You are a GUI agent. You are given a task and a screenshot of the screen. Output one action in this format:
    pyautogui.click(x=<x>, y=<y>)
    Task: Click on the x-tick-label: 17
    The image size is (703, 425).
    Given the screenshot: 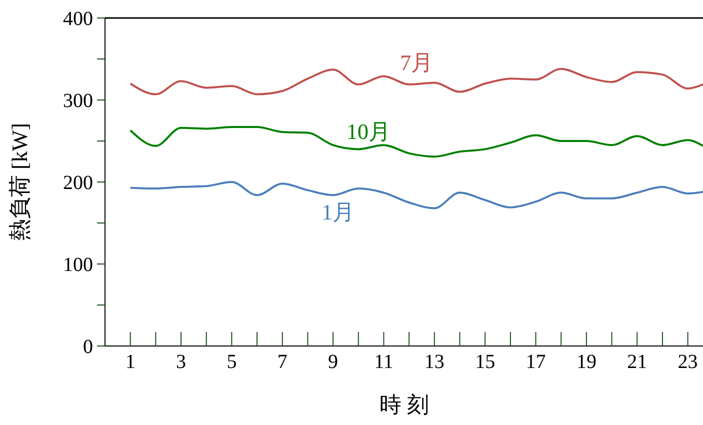 What is the action you would take?
    pyautogui.click(x=536, y=362)
    